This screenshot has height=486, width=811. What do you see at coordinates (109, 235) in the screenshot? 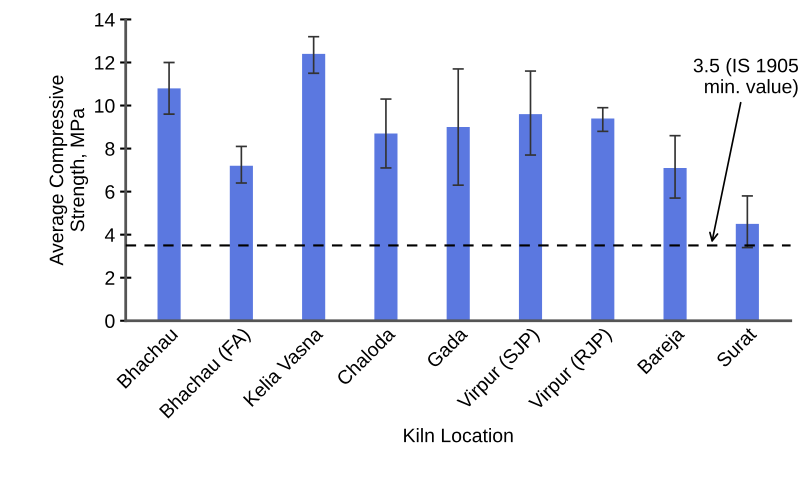
I see `y-tick-label: 4` at bounding box center [109, 235].